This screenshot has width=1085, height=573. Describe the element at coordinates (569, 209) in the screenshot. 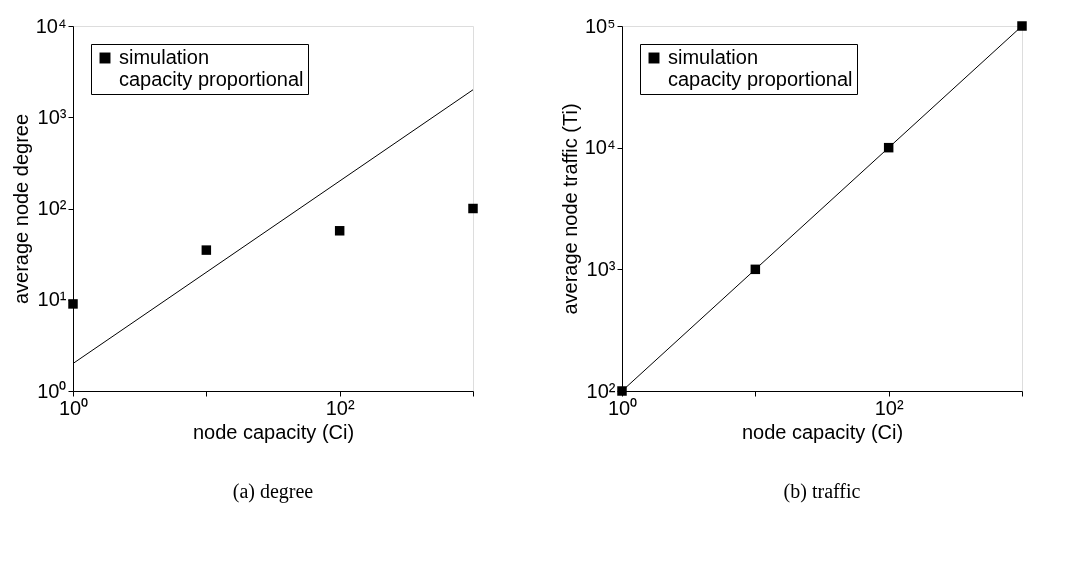

I see `y-axis-title: average node traffic (Ti)` at that location.